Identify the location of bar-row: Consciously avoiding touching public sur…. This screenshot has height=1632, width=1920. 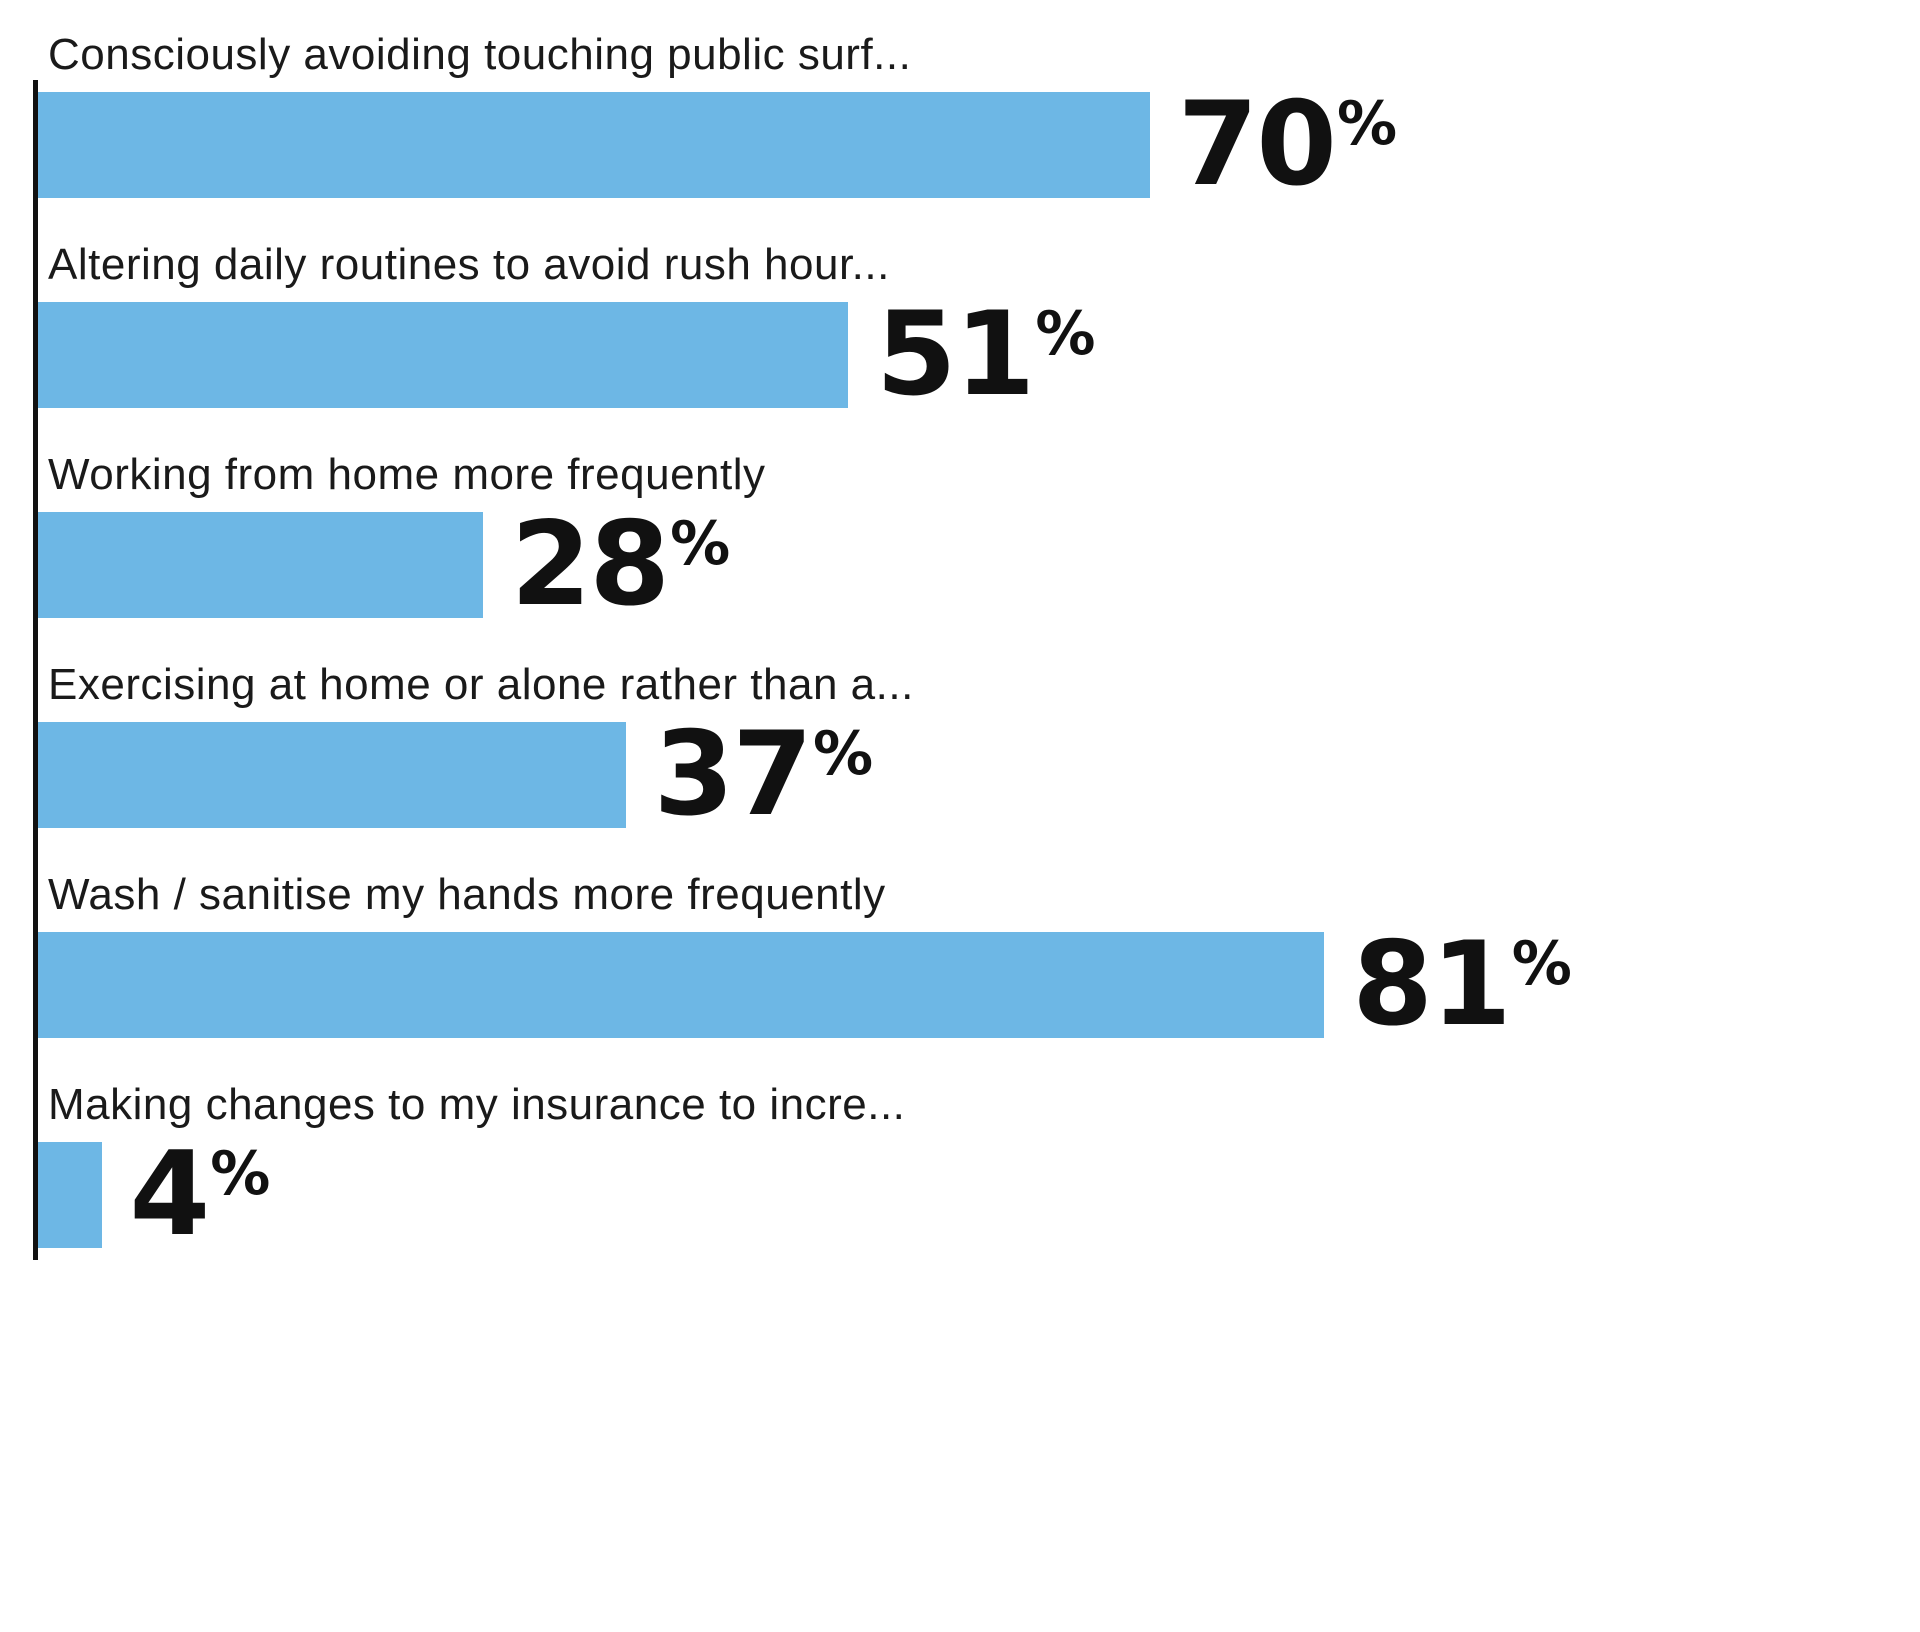
(978, 116).